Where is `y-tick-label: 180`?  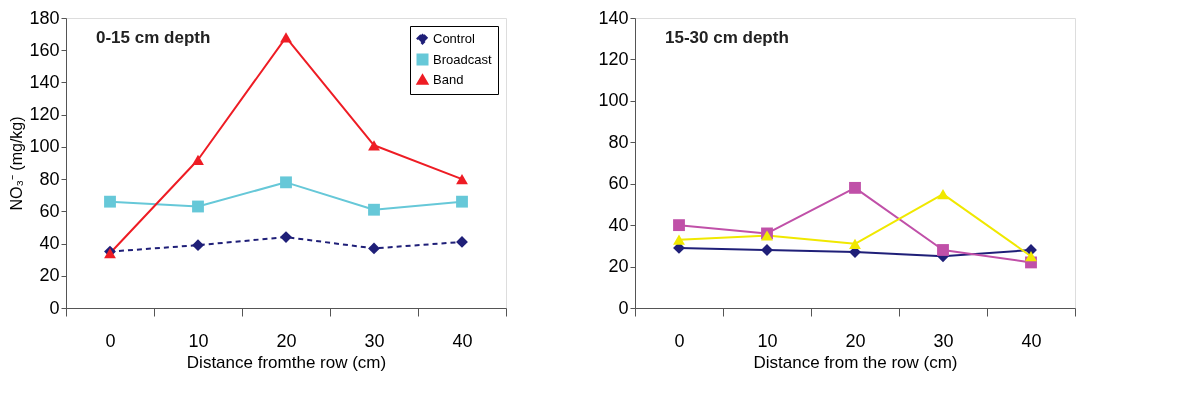 y-tick-label: 180 is located at coordinates (44, 17).